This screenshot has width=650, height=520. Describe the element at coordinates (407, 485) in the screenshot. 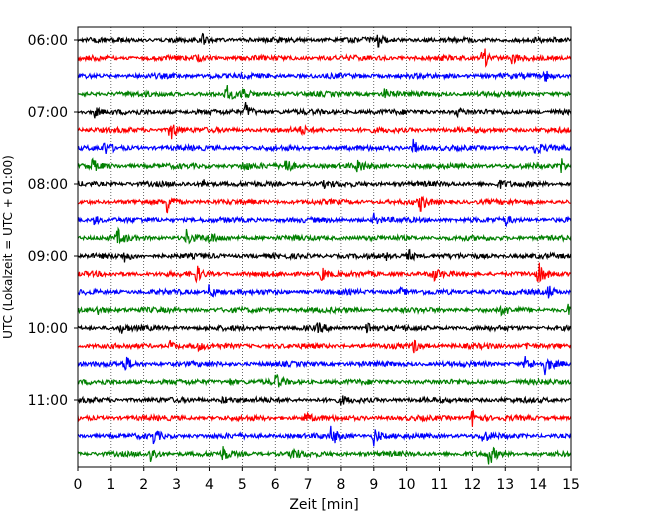

I see `x-tick-label: 10` at that location.